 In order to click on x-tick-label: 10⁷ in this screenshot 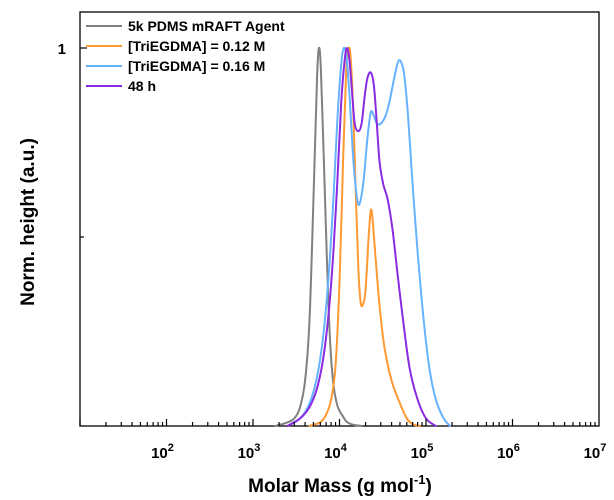, I will do `click(595, 452)`.